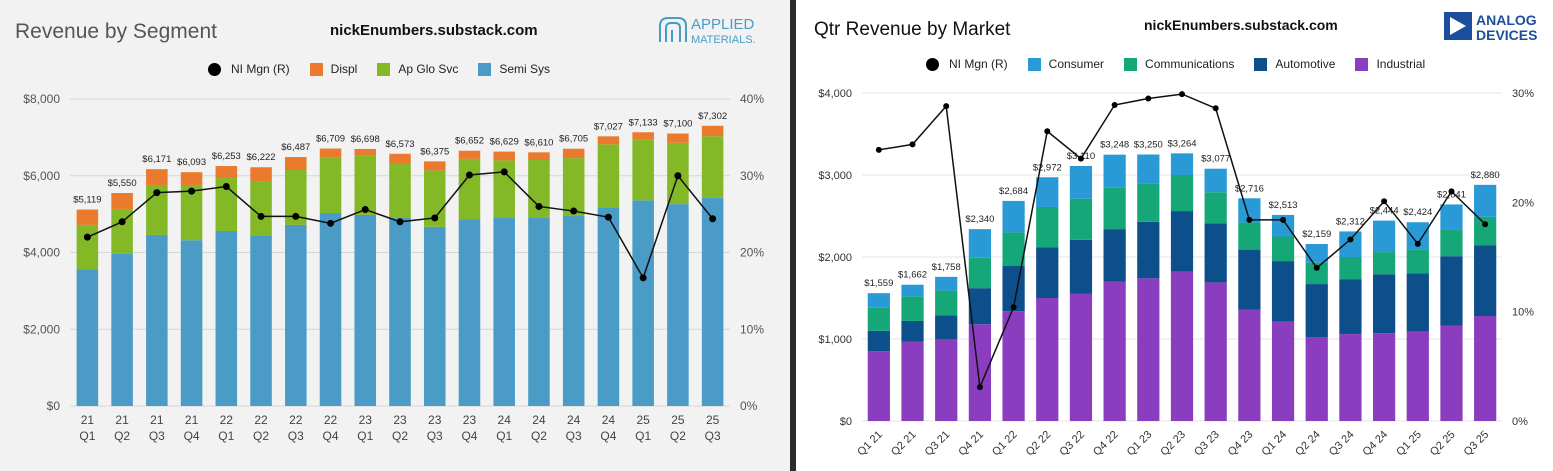  Describe the element at coordinates (1173, 444) in the screenshot. I see `x-tick-label: Q2 23` at that location.